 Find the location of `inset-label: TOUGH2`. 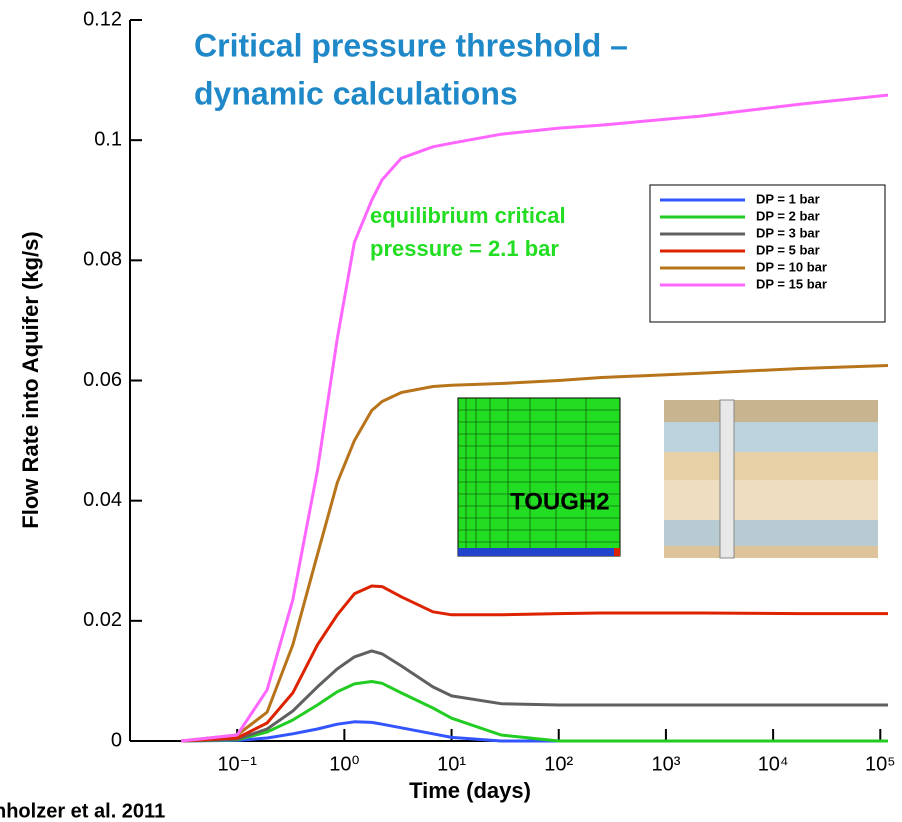

inset-label: TOUGH2 is located at coordinates (560, 501).